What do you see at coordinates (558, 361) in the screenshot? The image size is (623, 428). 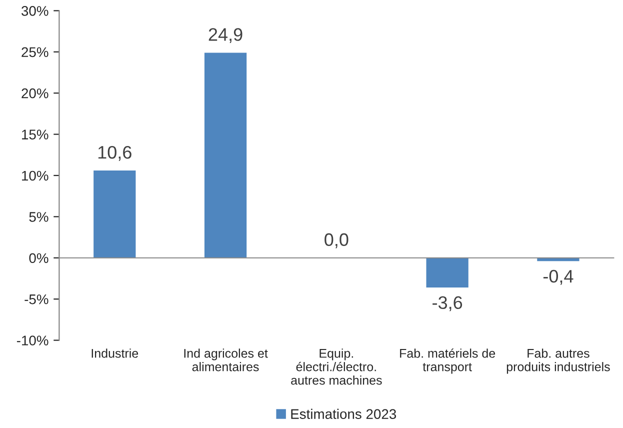 I see `x-tick-label: Fab. autres produits industriels` at bounding box center [558, 361].